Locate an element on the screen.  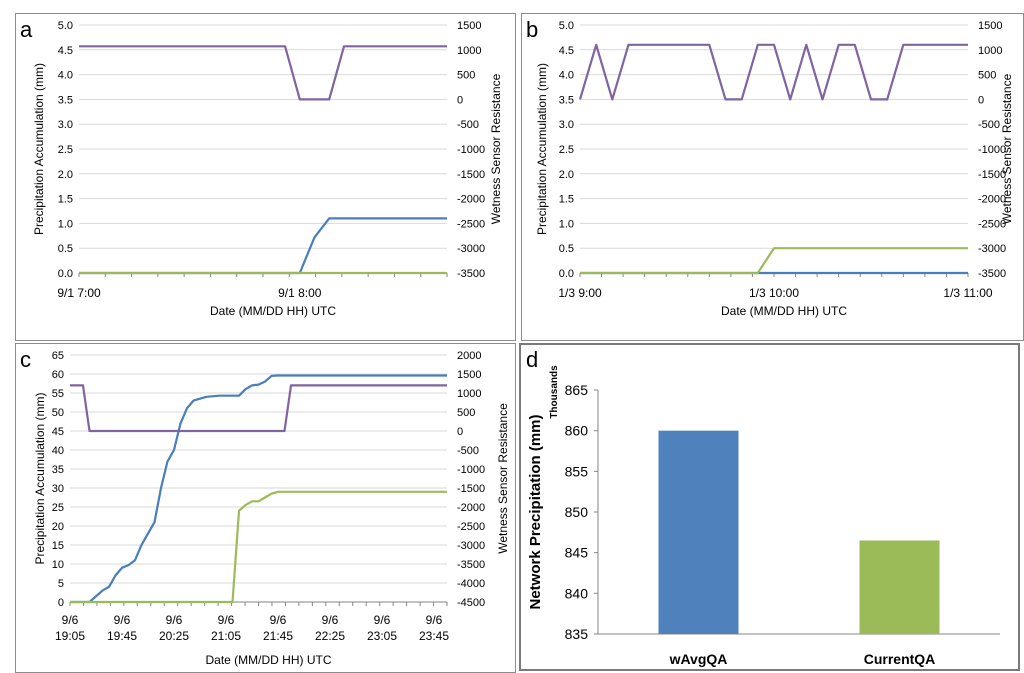
ytick-label-d: 855 is located at coordinates (577, 471).